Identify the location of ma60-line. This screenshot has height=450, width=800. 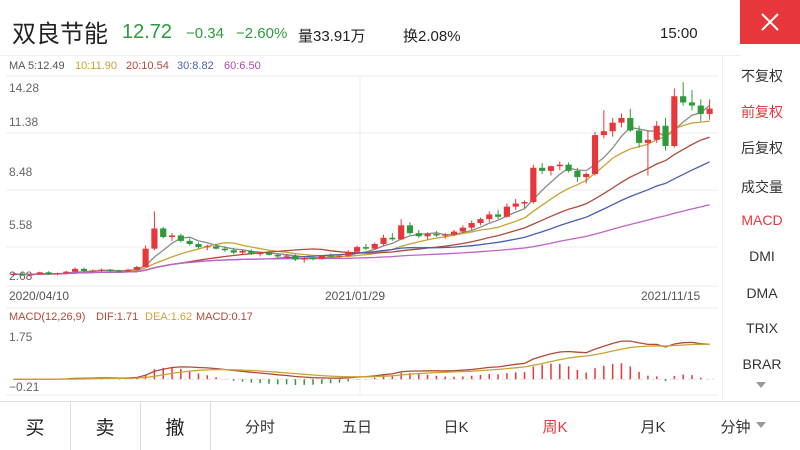
(361, 240).